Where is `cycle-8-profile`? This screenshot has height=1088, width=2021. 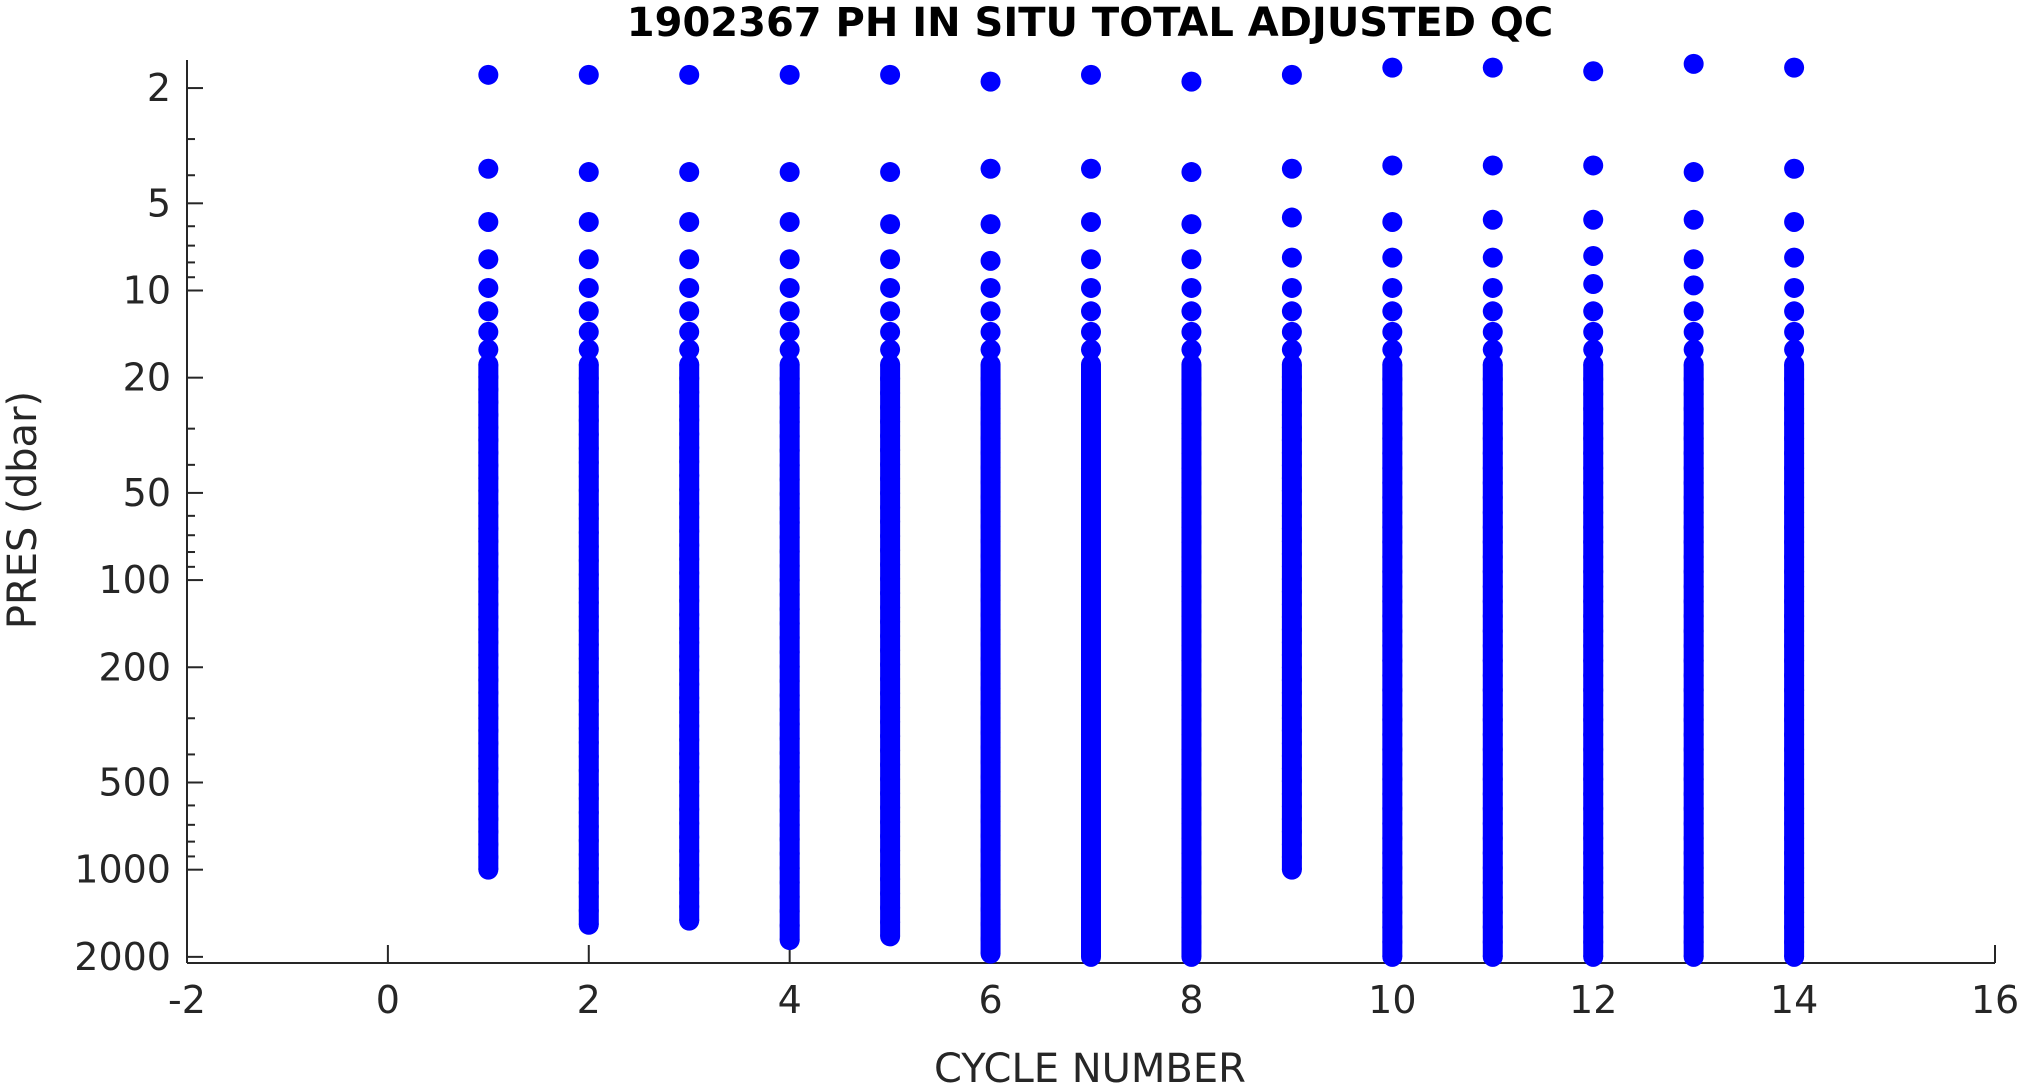 cycle-8-profile is located at coordinates (1191, 519).